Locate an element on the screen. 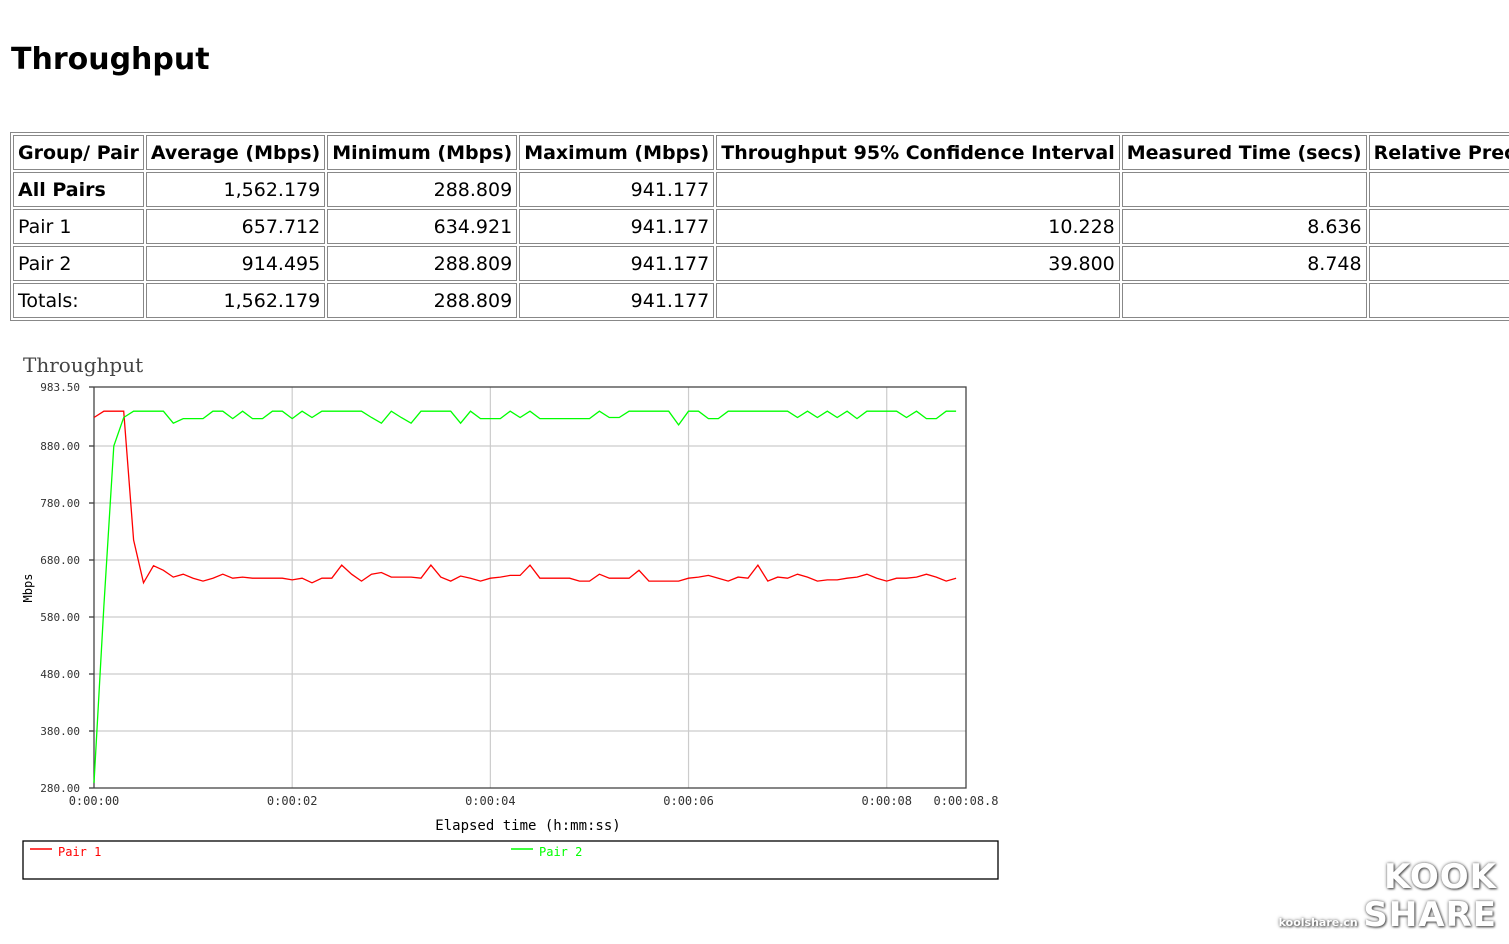 The width and height of the screenshot is (1509, 944). y-tick-label: 580.00 is located at coordinates (60, 617).